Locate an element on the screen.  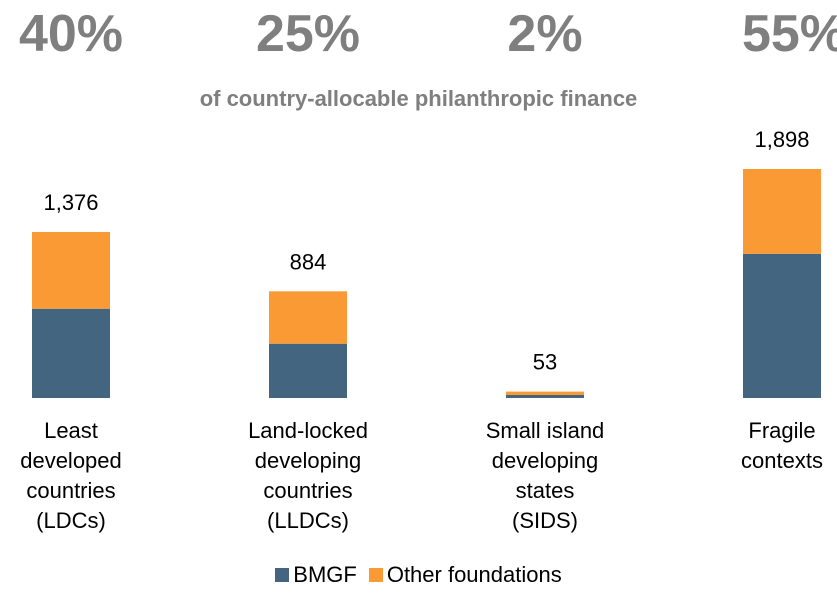
category-label-line: developed is located at coordinates (71, 460).